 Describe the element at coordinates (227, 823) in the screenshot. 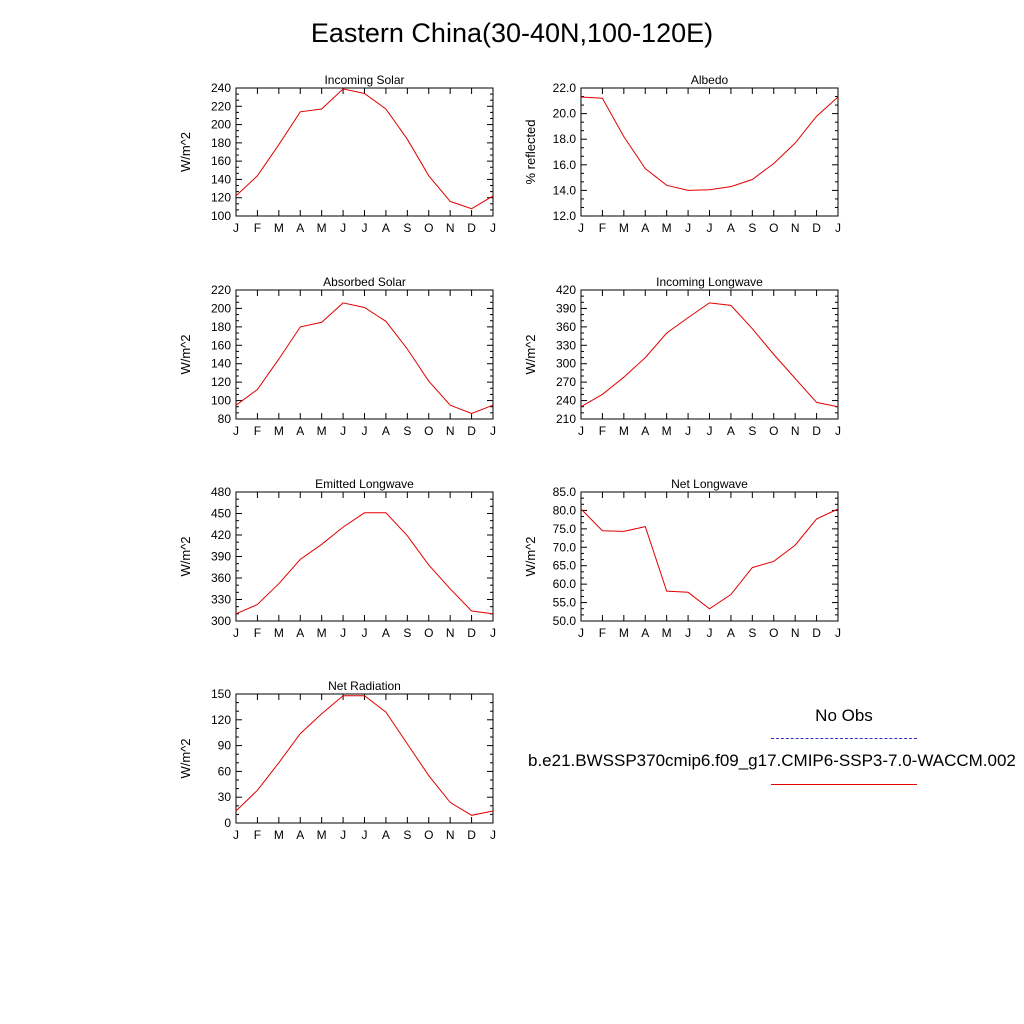

I see `y-tick-label: 0` at that location.